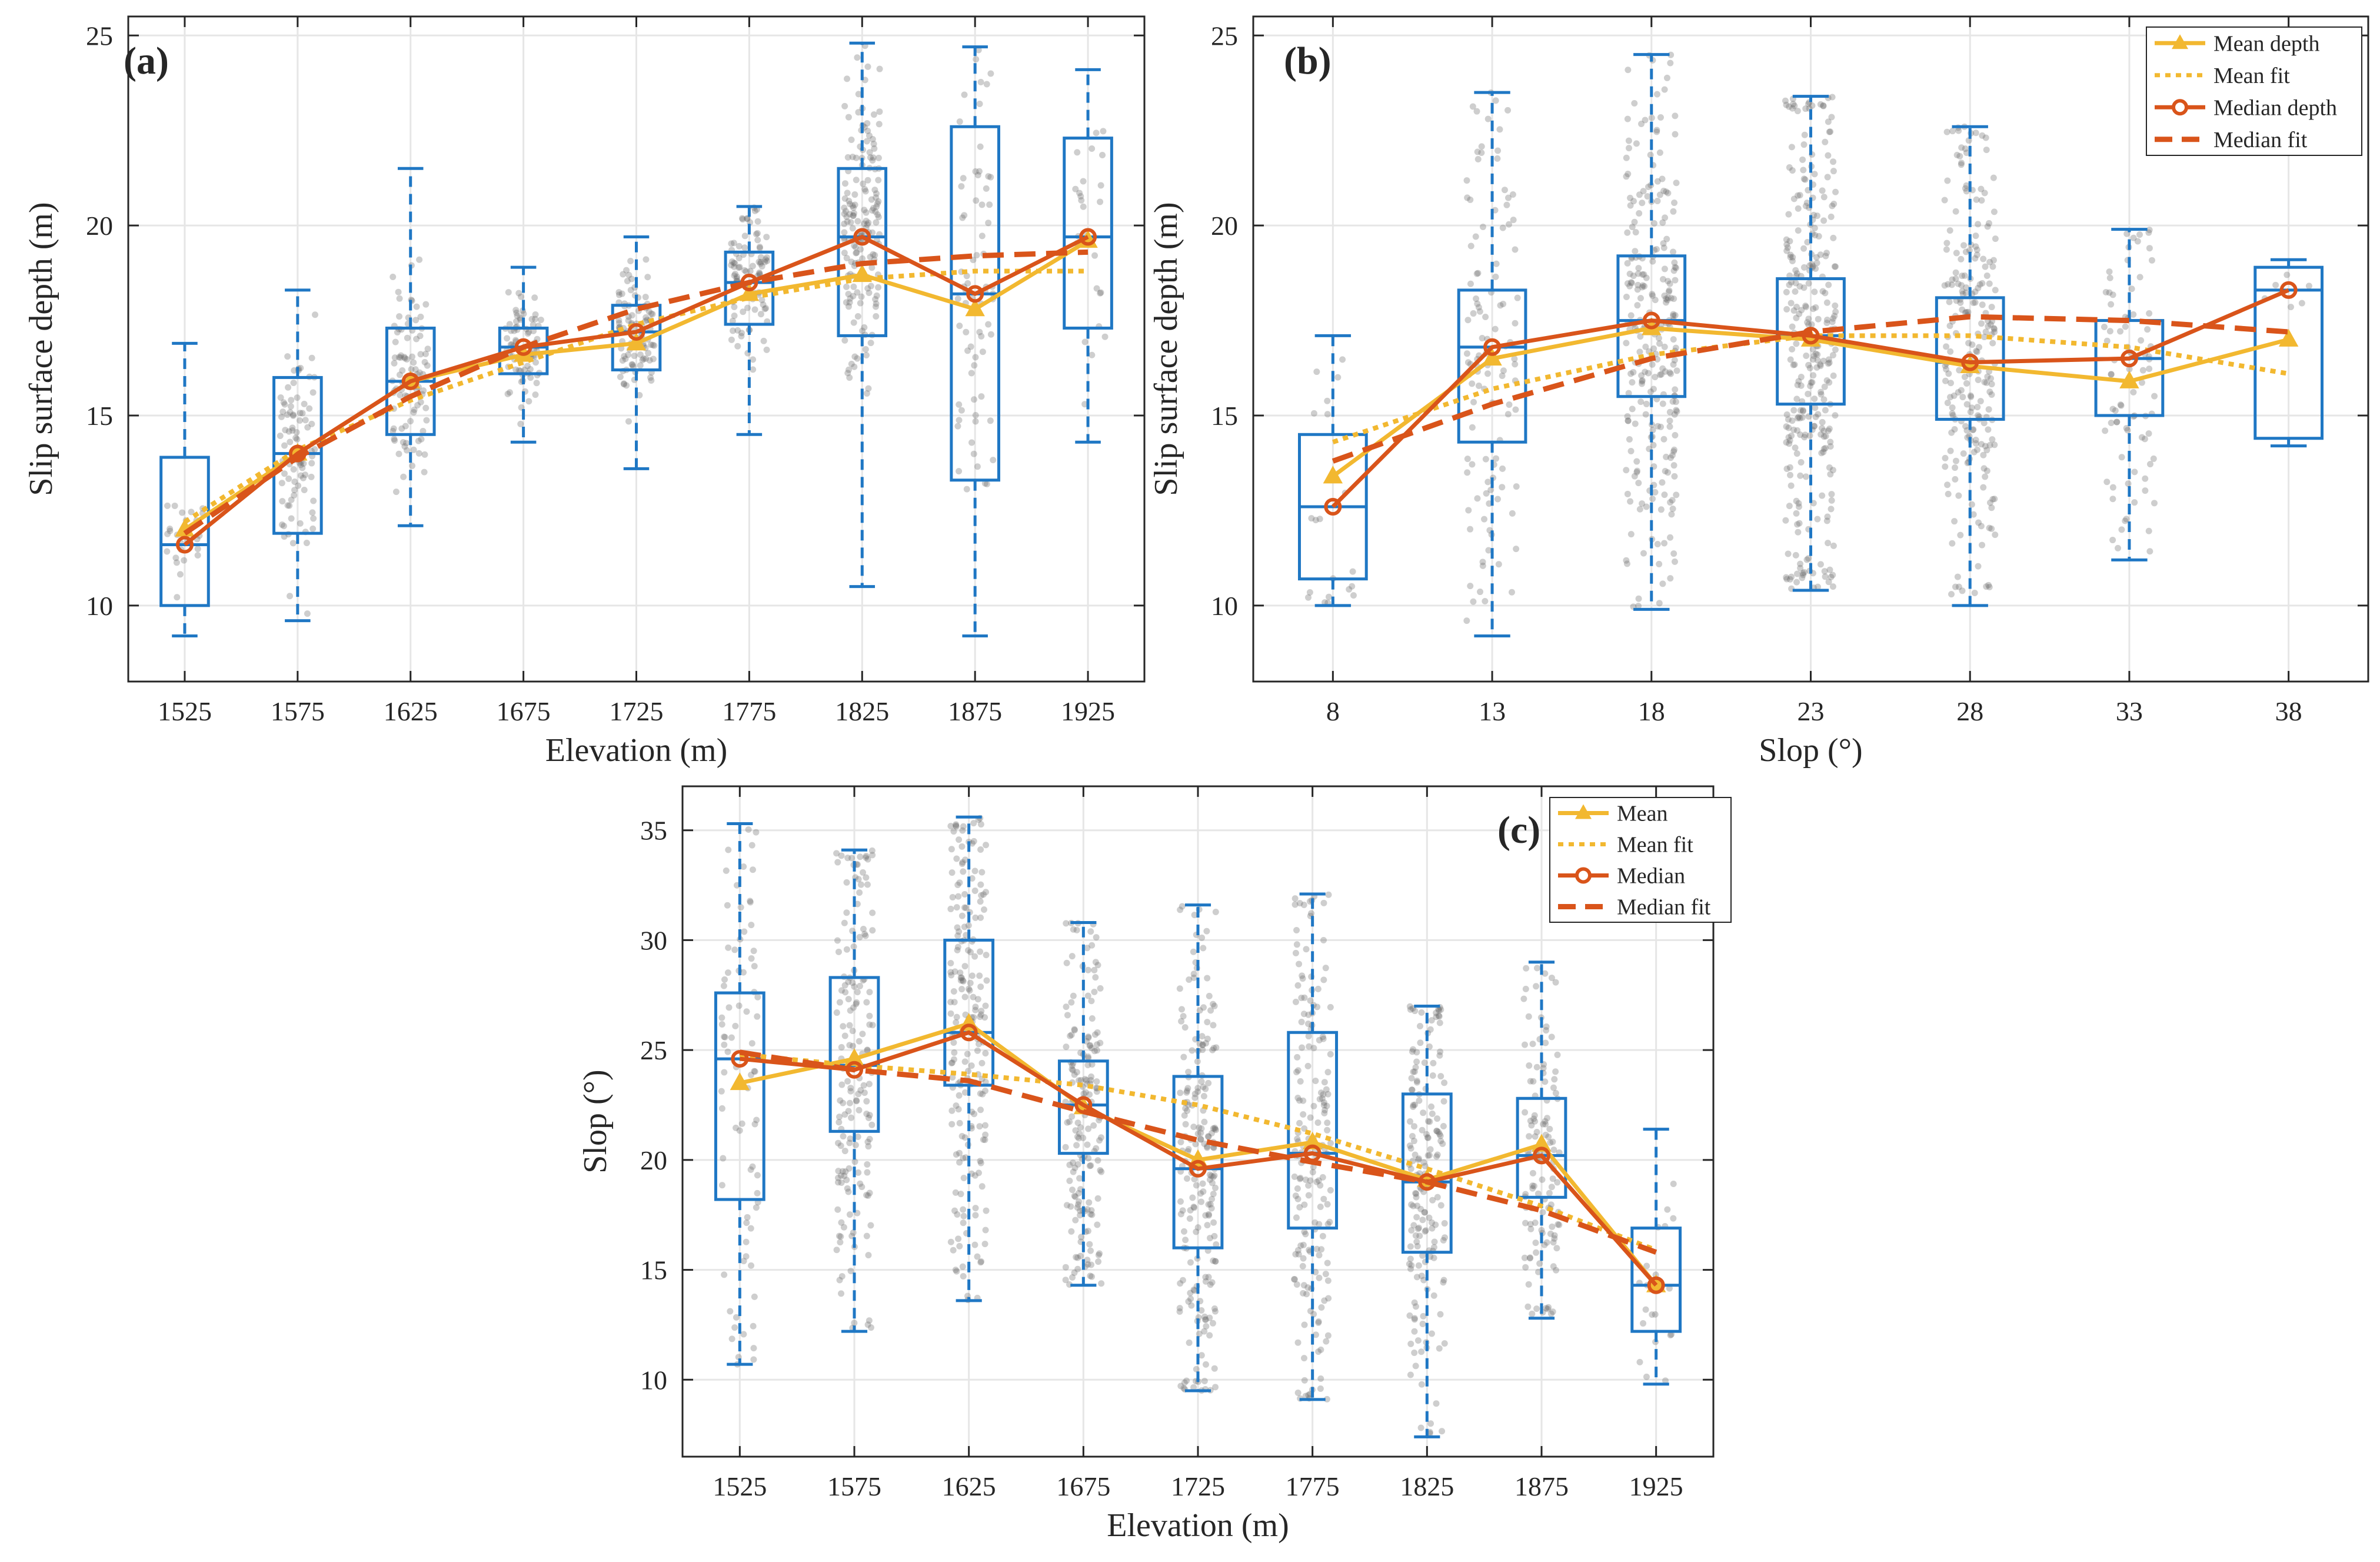 The width and height of the screenshot is (2380, 1562). I want to click on legend-entry: Median, so click(1651, 877).